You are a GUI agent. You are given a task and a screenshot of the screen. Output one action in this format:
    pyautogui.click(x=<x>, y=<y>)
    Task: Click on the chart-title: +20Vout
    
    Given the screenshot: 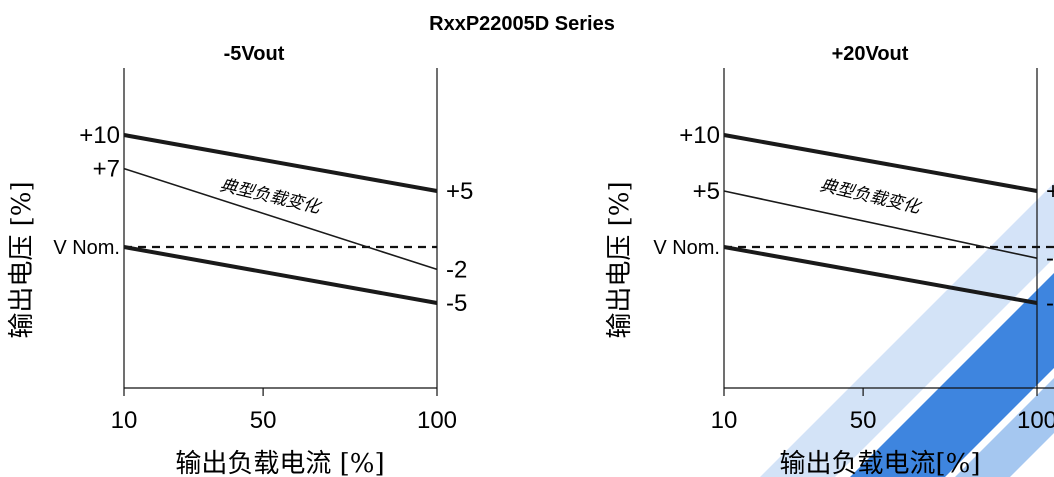 What is the action you would take?
    pyautogui.click(x=870, y=54)
    